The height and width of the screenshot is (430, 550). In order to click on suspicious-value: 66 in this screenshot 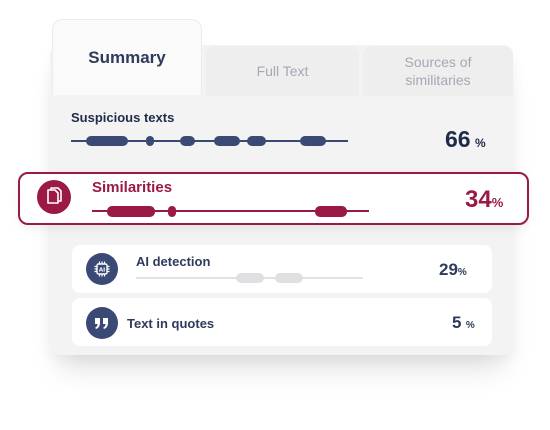, I will do `click(458, 139)`.